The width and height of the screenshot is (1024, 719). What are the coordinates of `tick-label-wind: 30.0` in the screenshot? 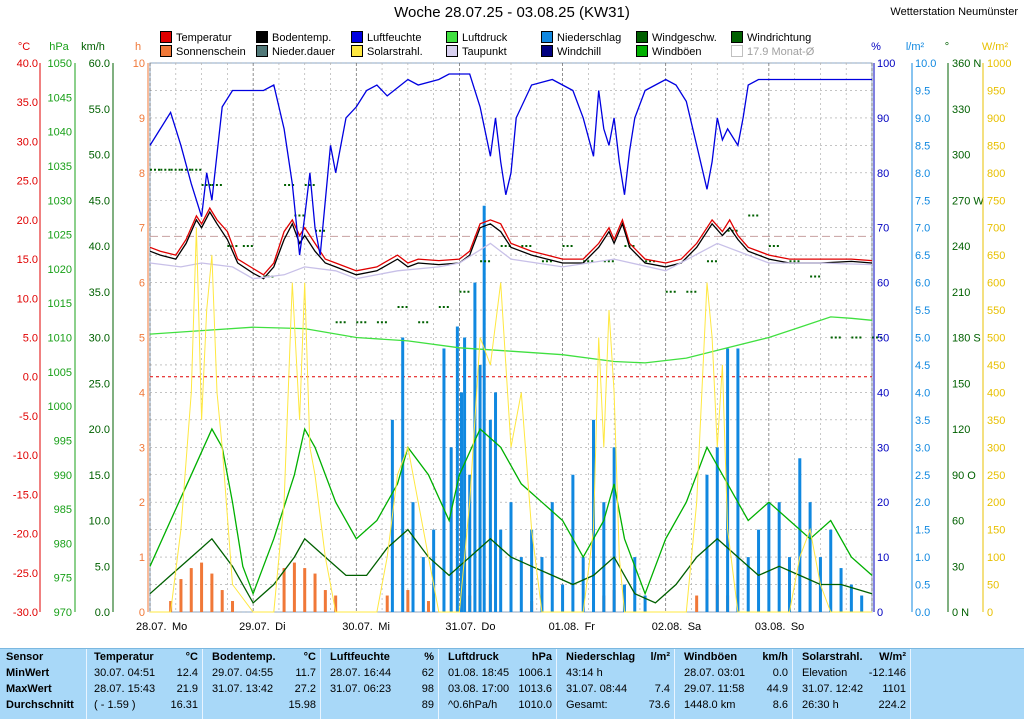 It's located at (99, 339).